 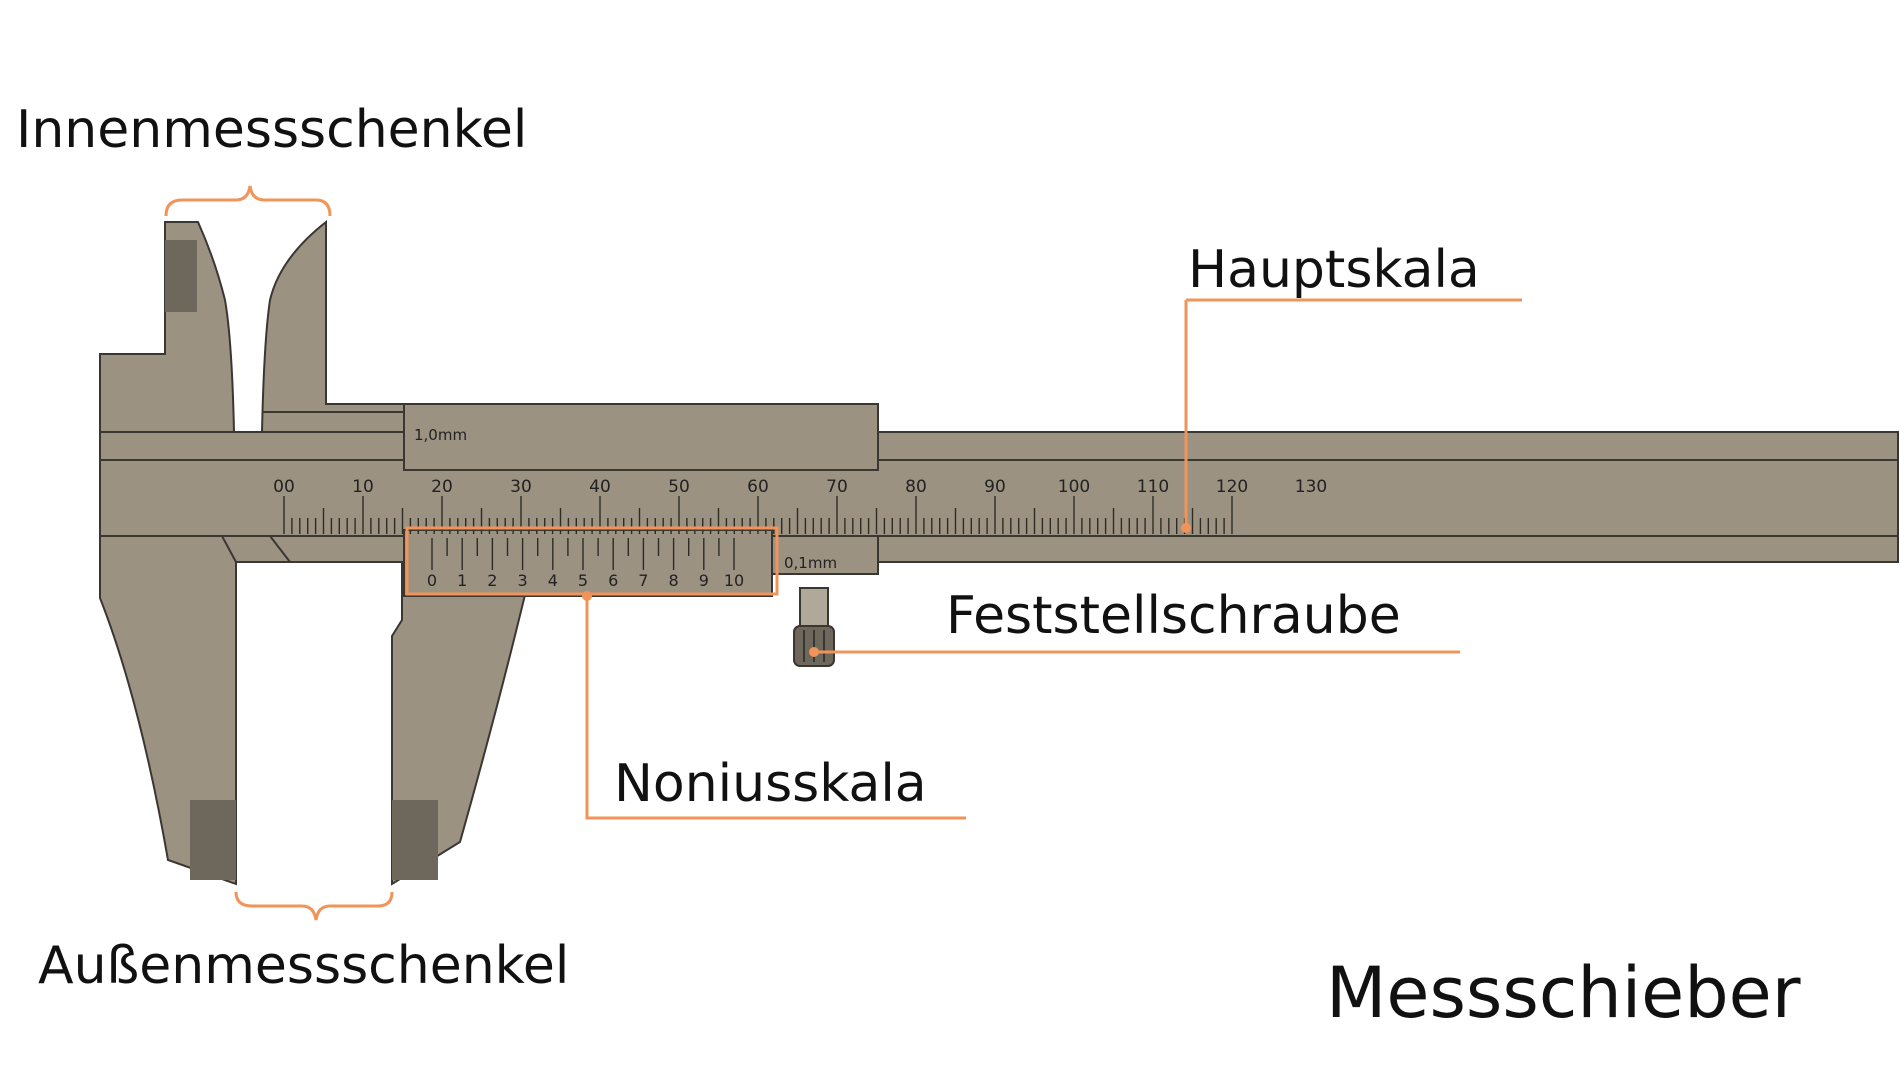 I want to click on main-scale-number: 130, so click(x=1311, y=487).